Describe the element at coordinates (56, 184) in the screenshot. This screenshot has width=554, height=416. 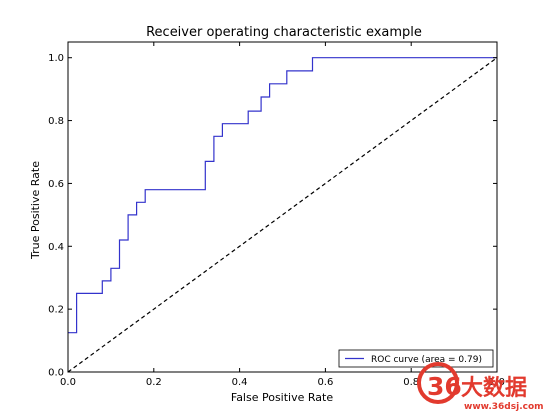
I see `y-tick-label: 0.6` at that location.